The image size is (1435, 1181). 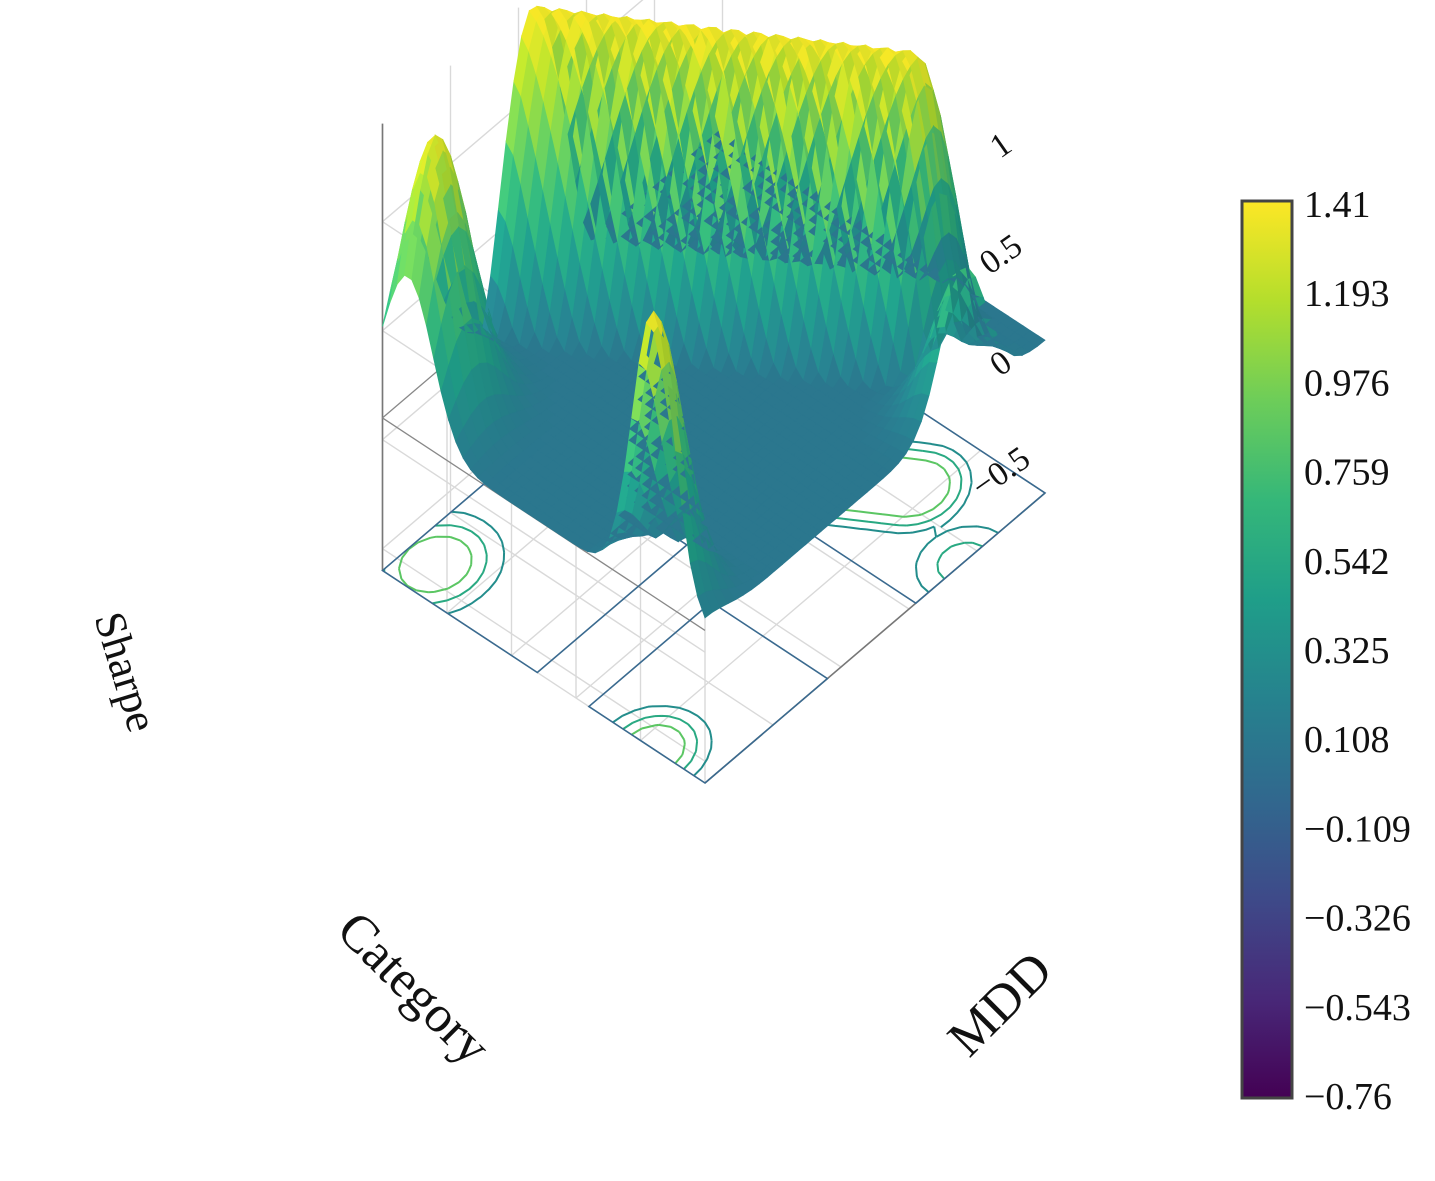 What do you see at coordinates (1000, 146) in the screenshot?
I see `z-tick-label: 1` at bounding box center [1000, 146].